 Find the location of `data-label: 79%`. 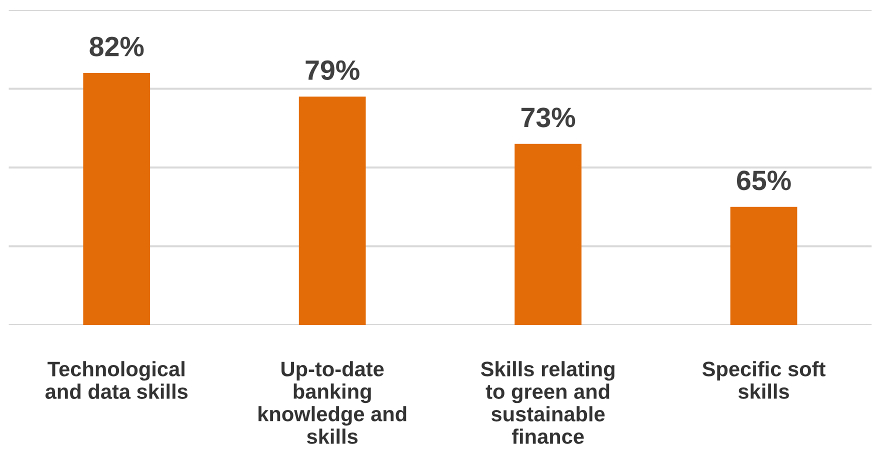

data-label: 79% is located at coordinates (333, 70).